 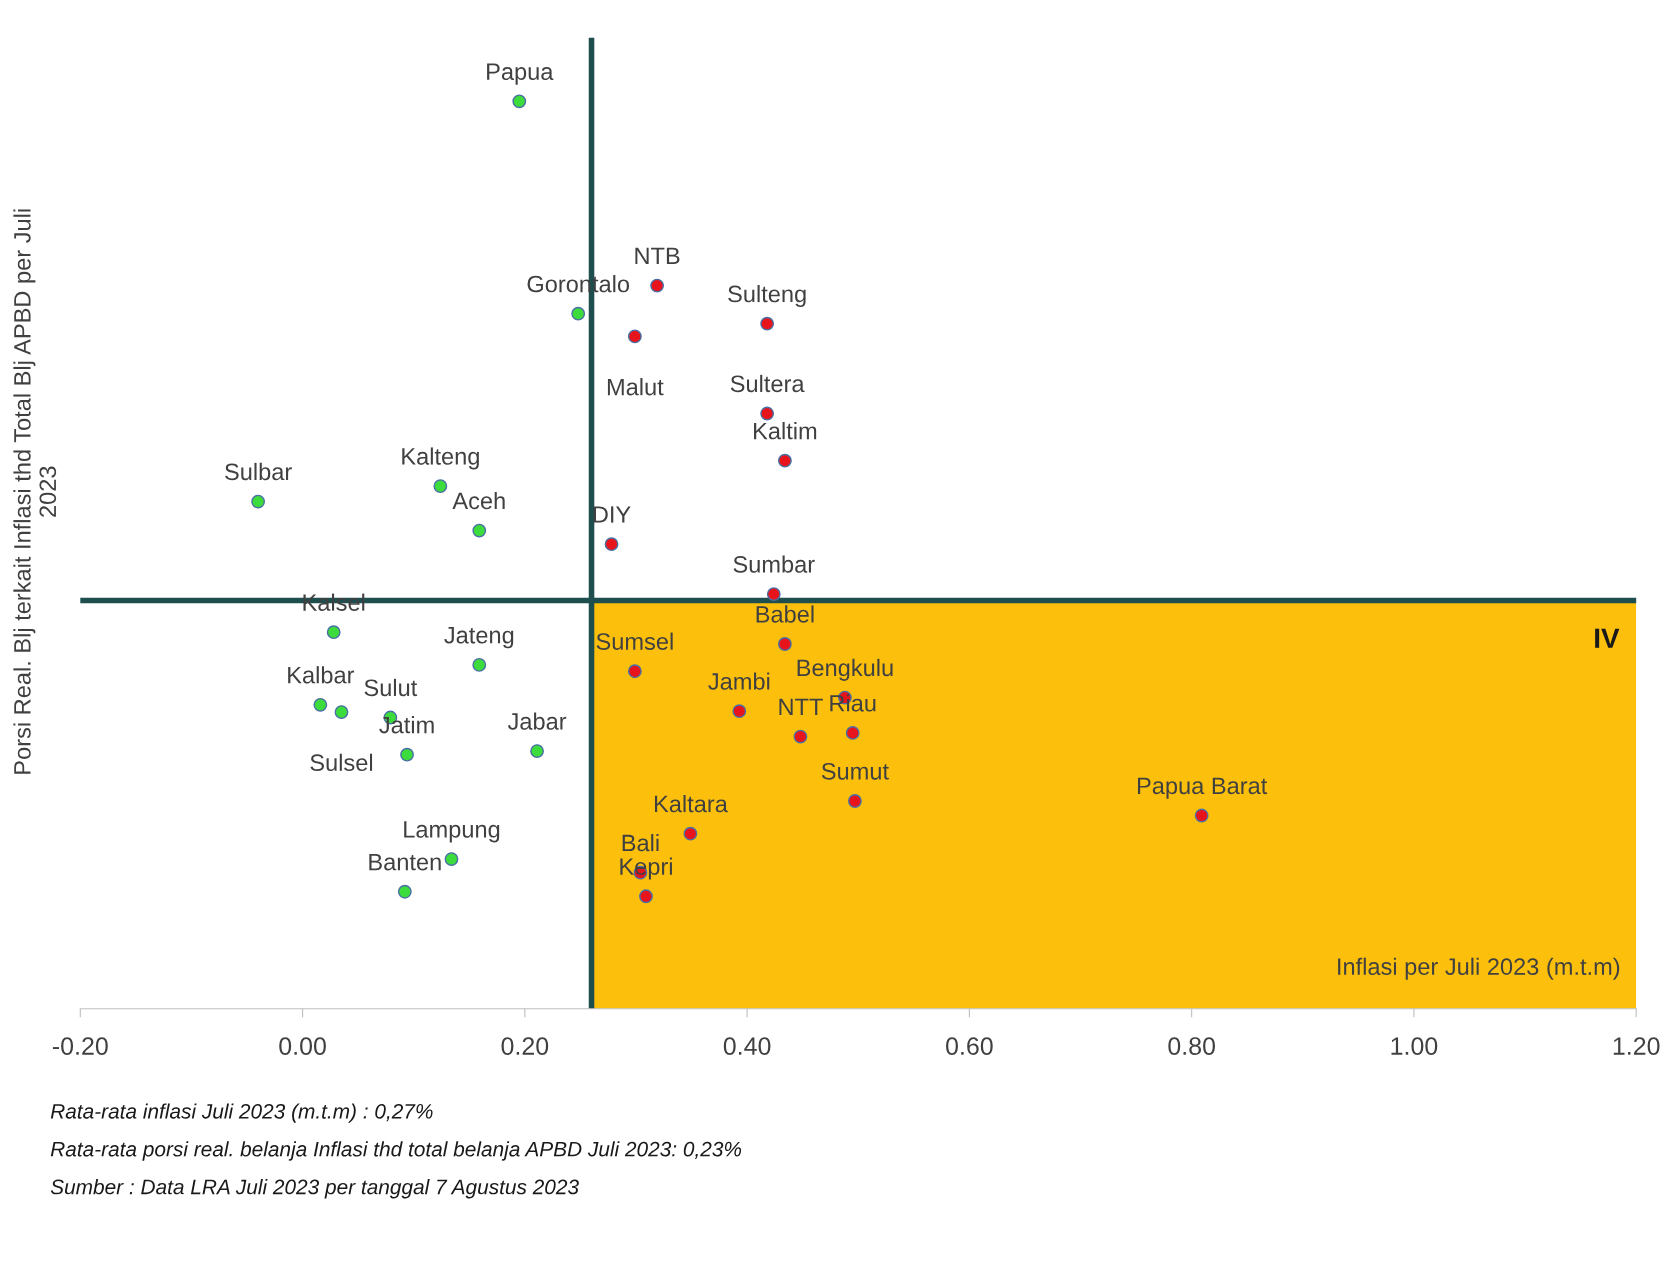 What do you see at coordinates (1607, 638) in the screenshot?
I see `band-label: IV` at bounding box center [1607, 638].